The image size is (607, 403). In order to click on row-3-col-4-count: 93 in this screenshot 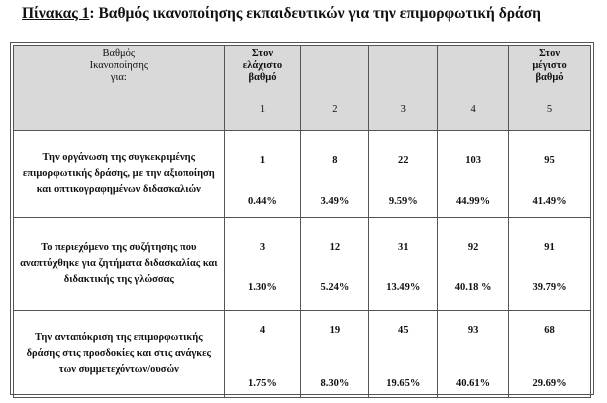, I will do `click(473, 330)`.